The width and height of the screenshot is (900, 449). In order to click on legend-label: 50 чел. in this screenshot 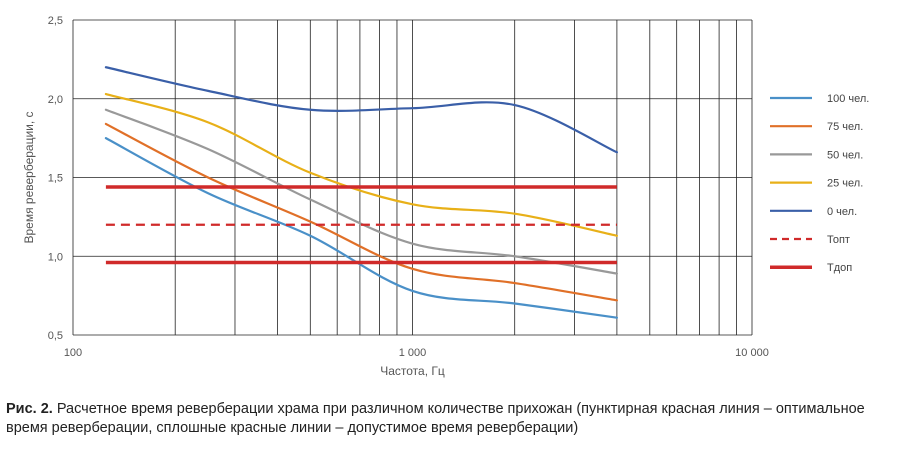, I will do `click(845, 155)`.